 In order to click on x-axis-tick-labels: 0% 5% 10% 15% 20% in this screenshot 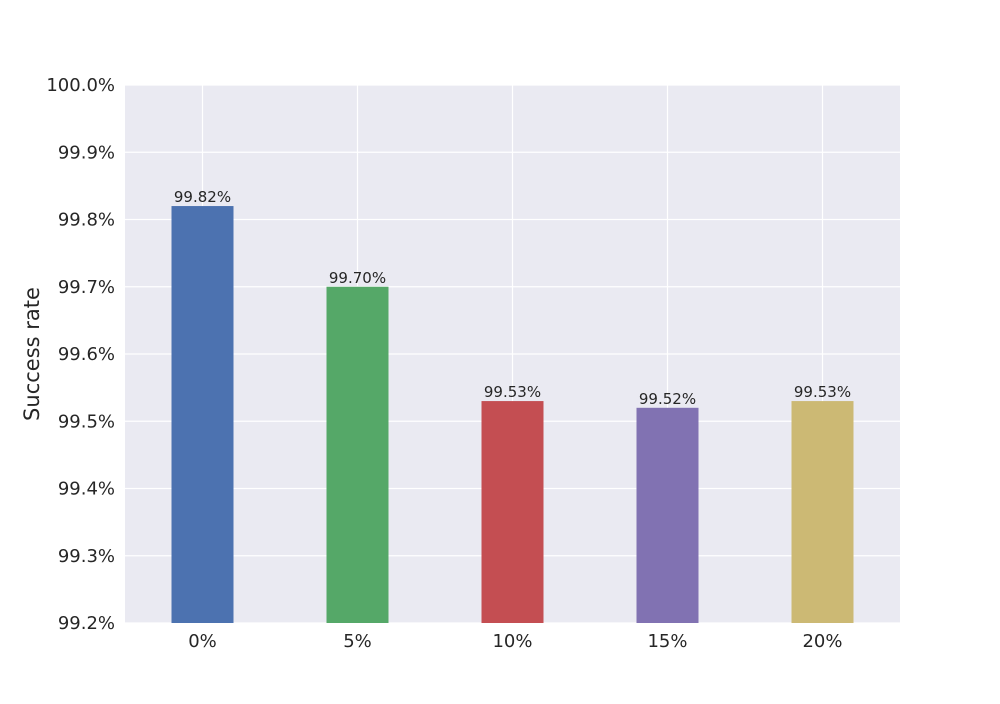, I will do `click(515, 641)`.